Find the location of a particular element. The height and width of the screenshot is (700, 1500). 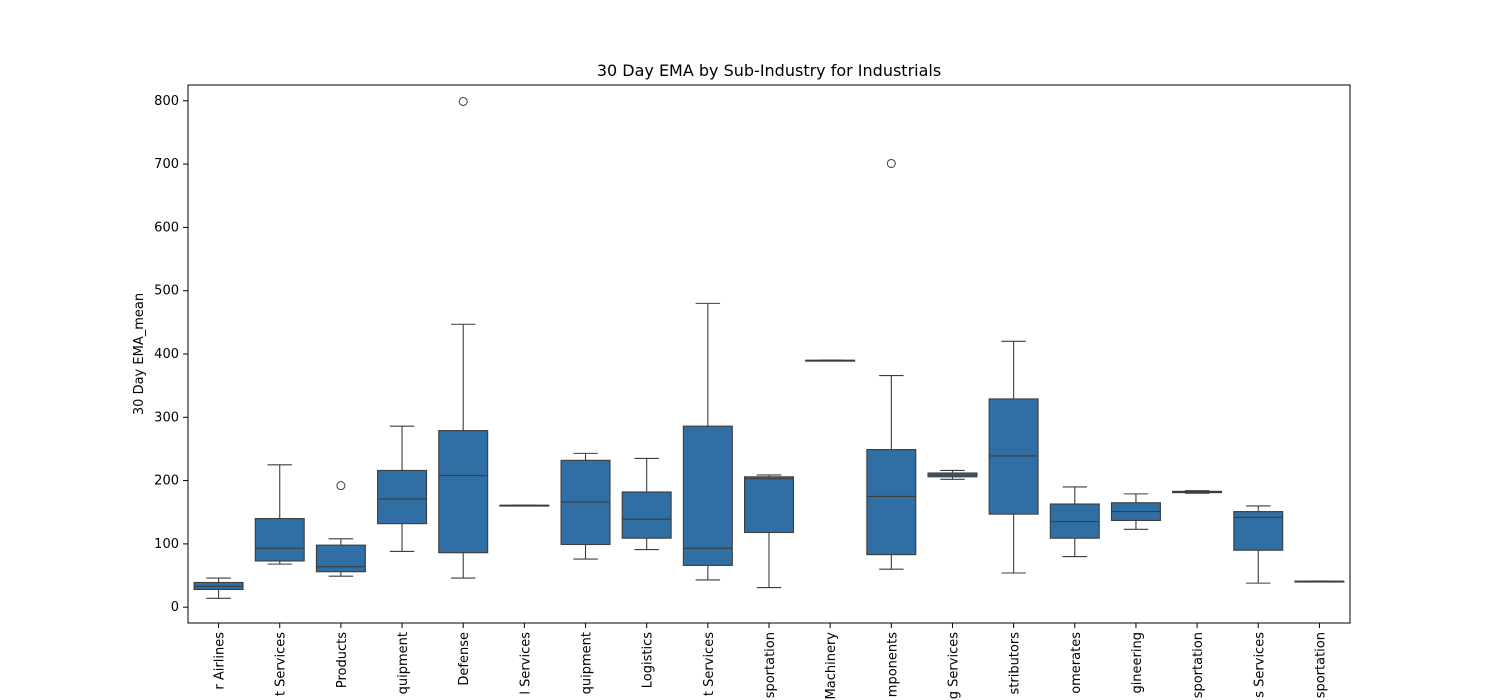

x-tick-label: Logistics is located at coordinates (648, 660).